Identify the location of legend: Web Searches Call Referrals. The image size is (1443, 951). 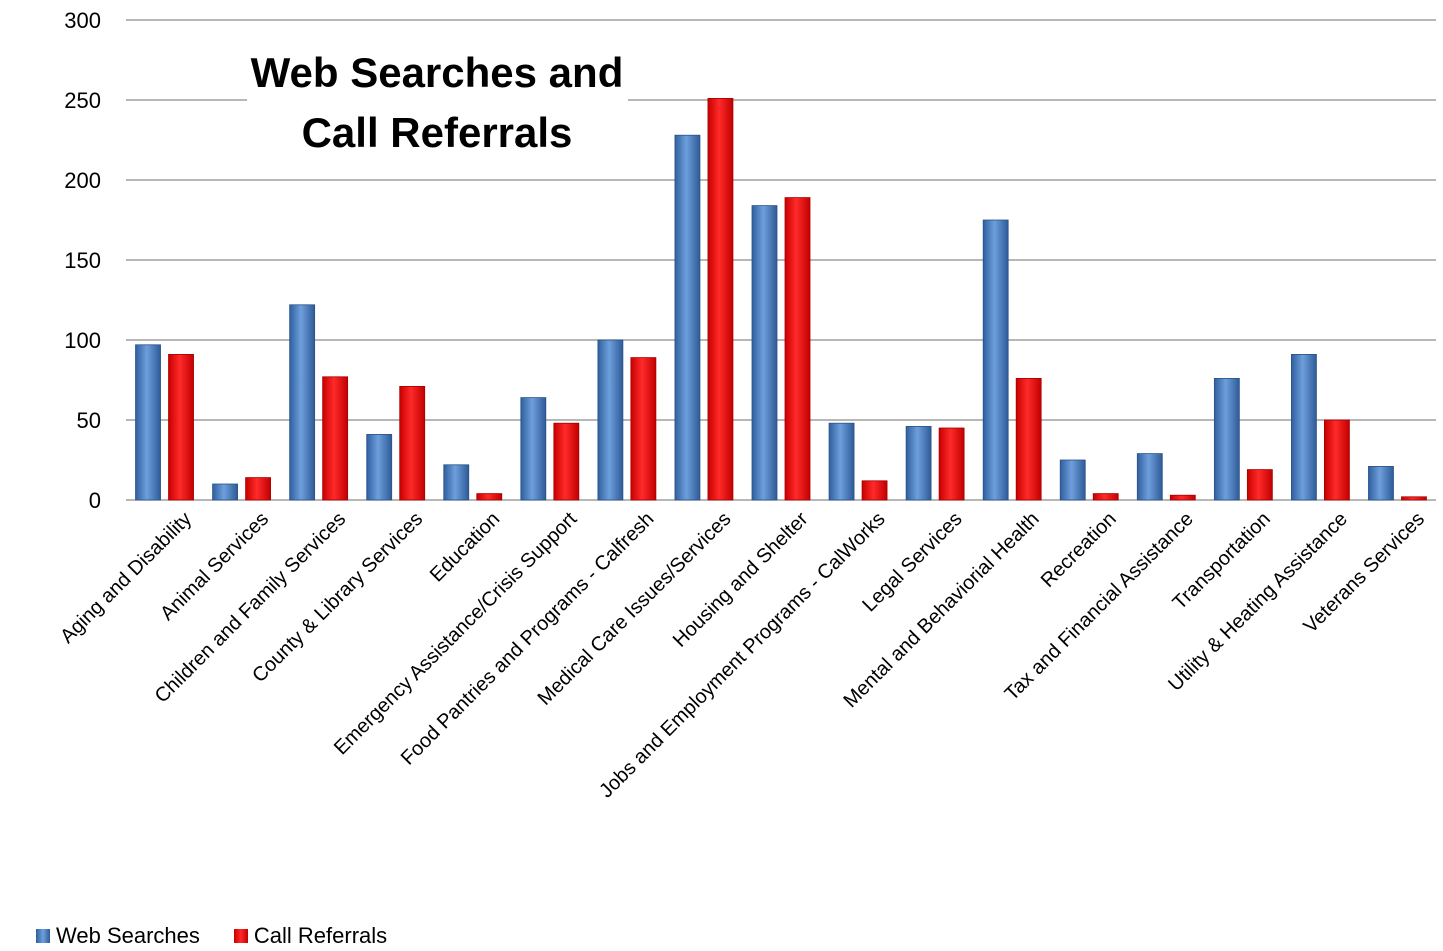
(211, 936).